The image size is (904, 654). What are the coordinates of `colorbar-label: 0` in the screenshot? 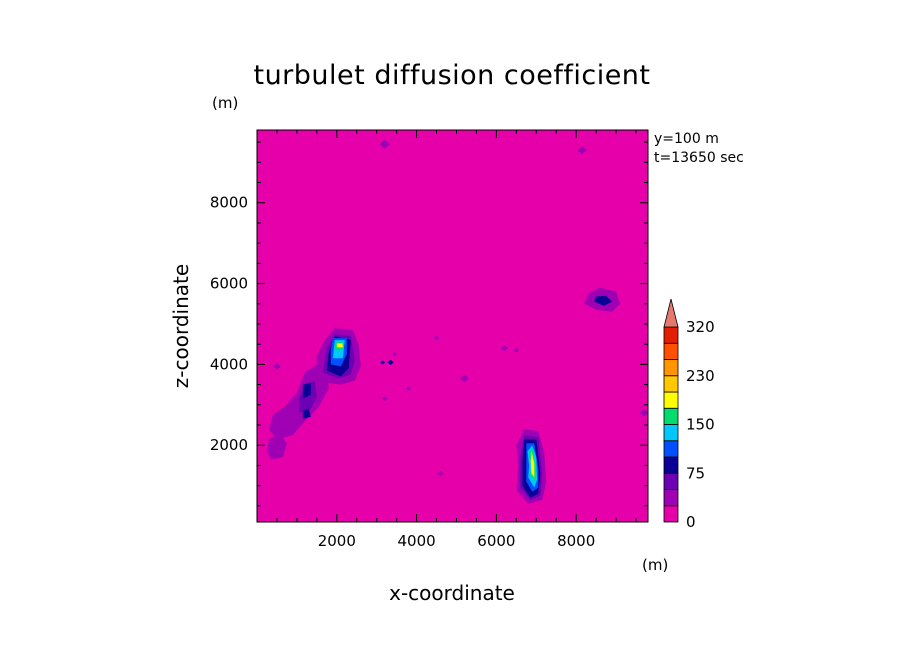 It's located at (691, 522).